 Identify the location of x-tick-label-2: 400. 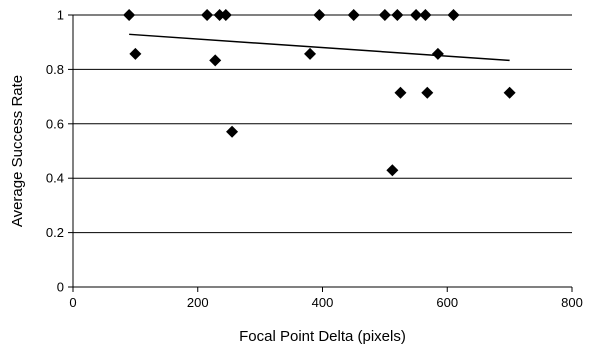
(323, 302).